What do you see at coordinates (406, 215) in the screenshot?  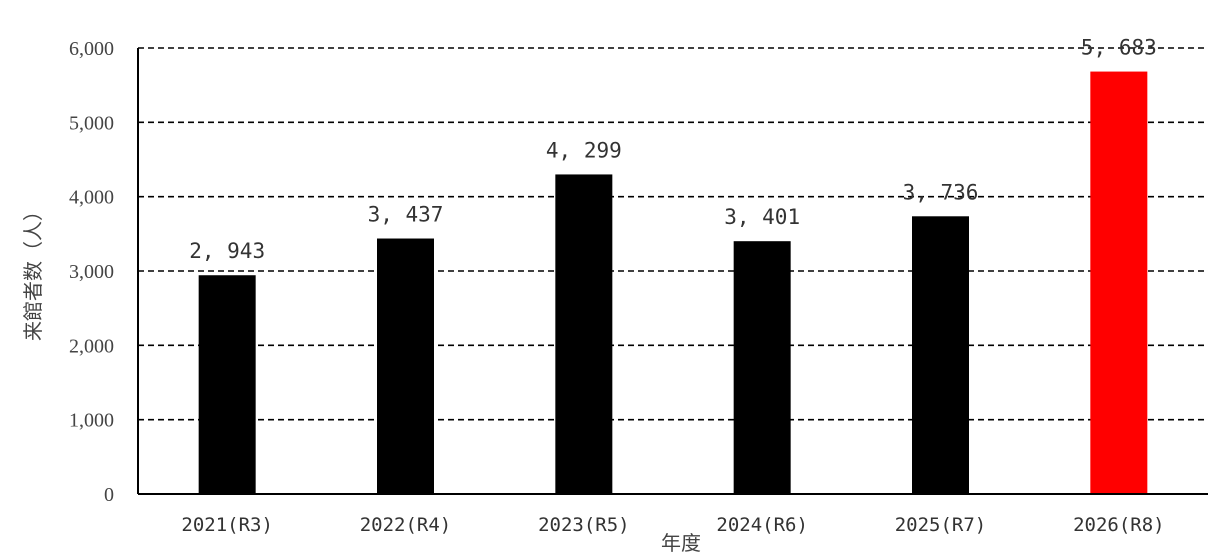 I see `data-label: 3, 437` at bounding box center [406, 215].